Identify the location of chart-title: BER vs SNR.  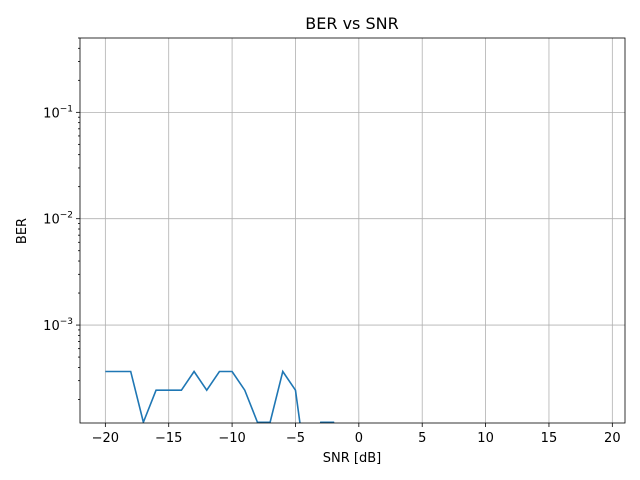
(351, 23).